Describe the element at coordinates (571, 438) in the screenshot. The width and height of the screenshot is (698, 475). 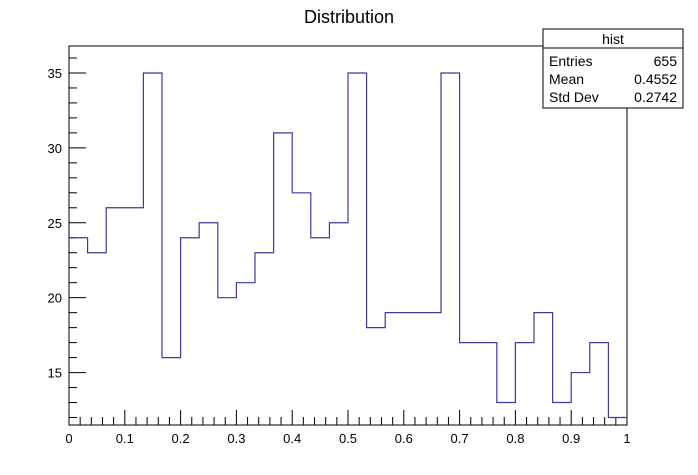
I see `x-tick-label: 0.9` at that location.